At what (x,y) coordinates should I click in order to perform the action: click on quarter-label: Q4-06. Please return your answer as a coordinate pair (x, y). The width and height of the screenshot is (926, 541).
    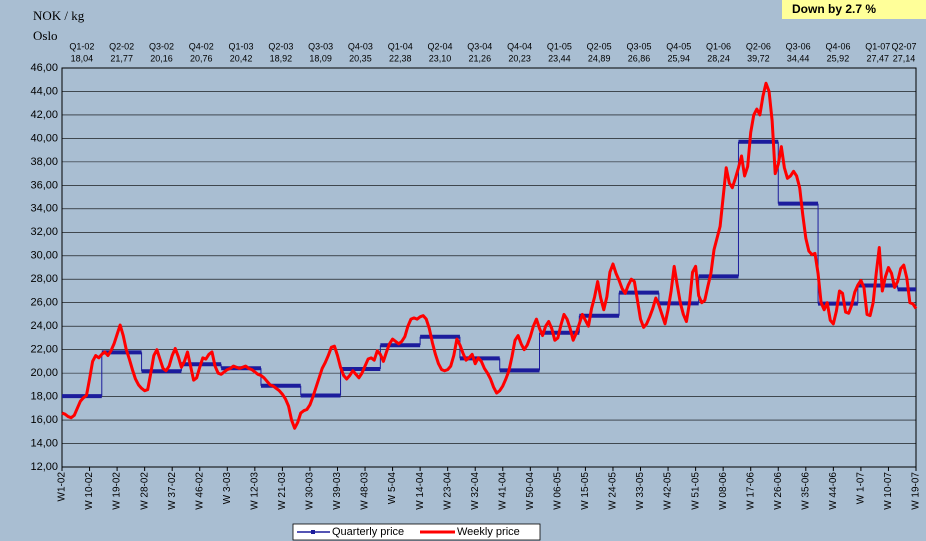
    Looking at the image, I should click on (837, 46).